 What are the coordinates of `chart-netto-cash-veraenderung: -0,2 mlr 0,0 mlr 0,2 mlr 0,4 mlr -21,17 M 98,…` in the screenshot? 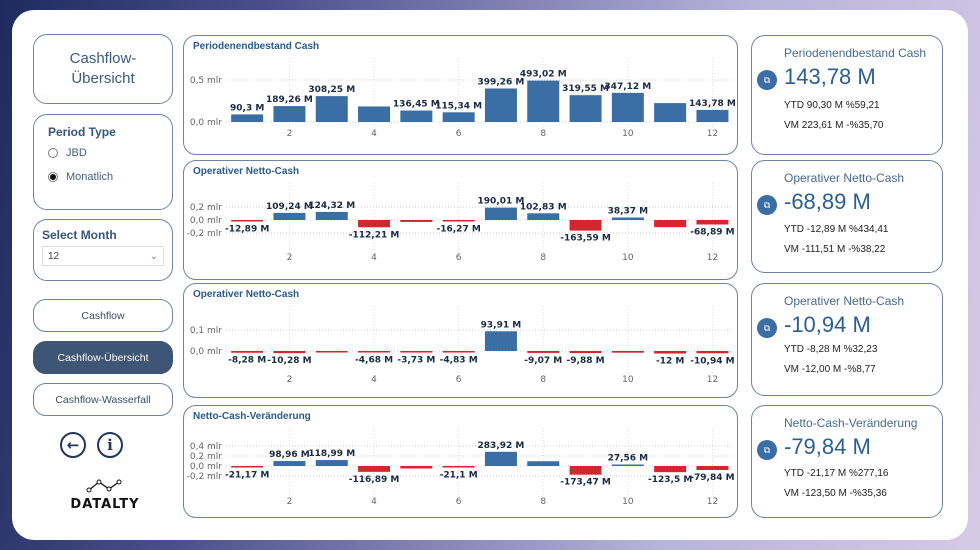 It's located at (460, 461).